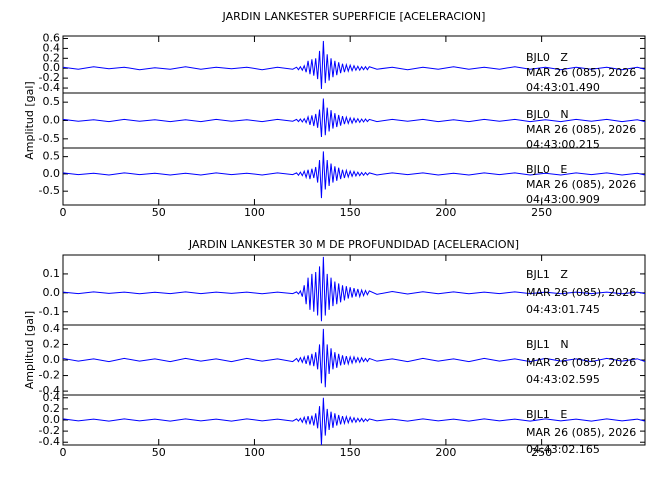 The image size is (650, 500). Describe the element at coordinates (546, 414) in the screenshot. I see `trace-station: BJL1 E` at that location.